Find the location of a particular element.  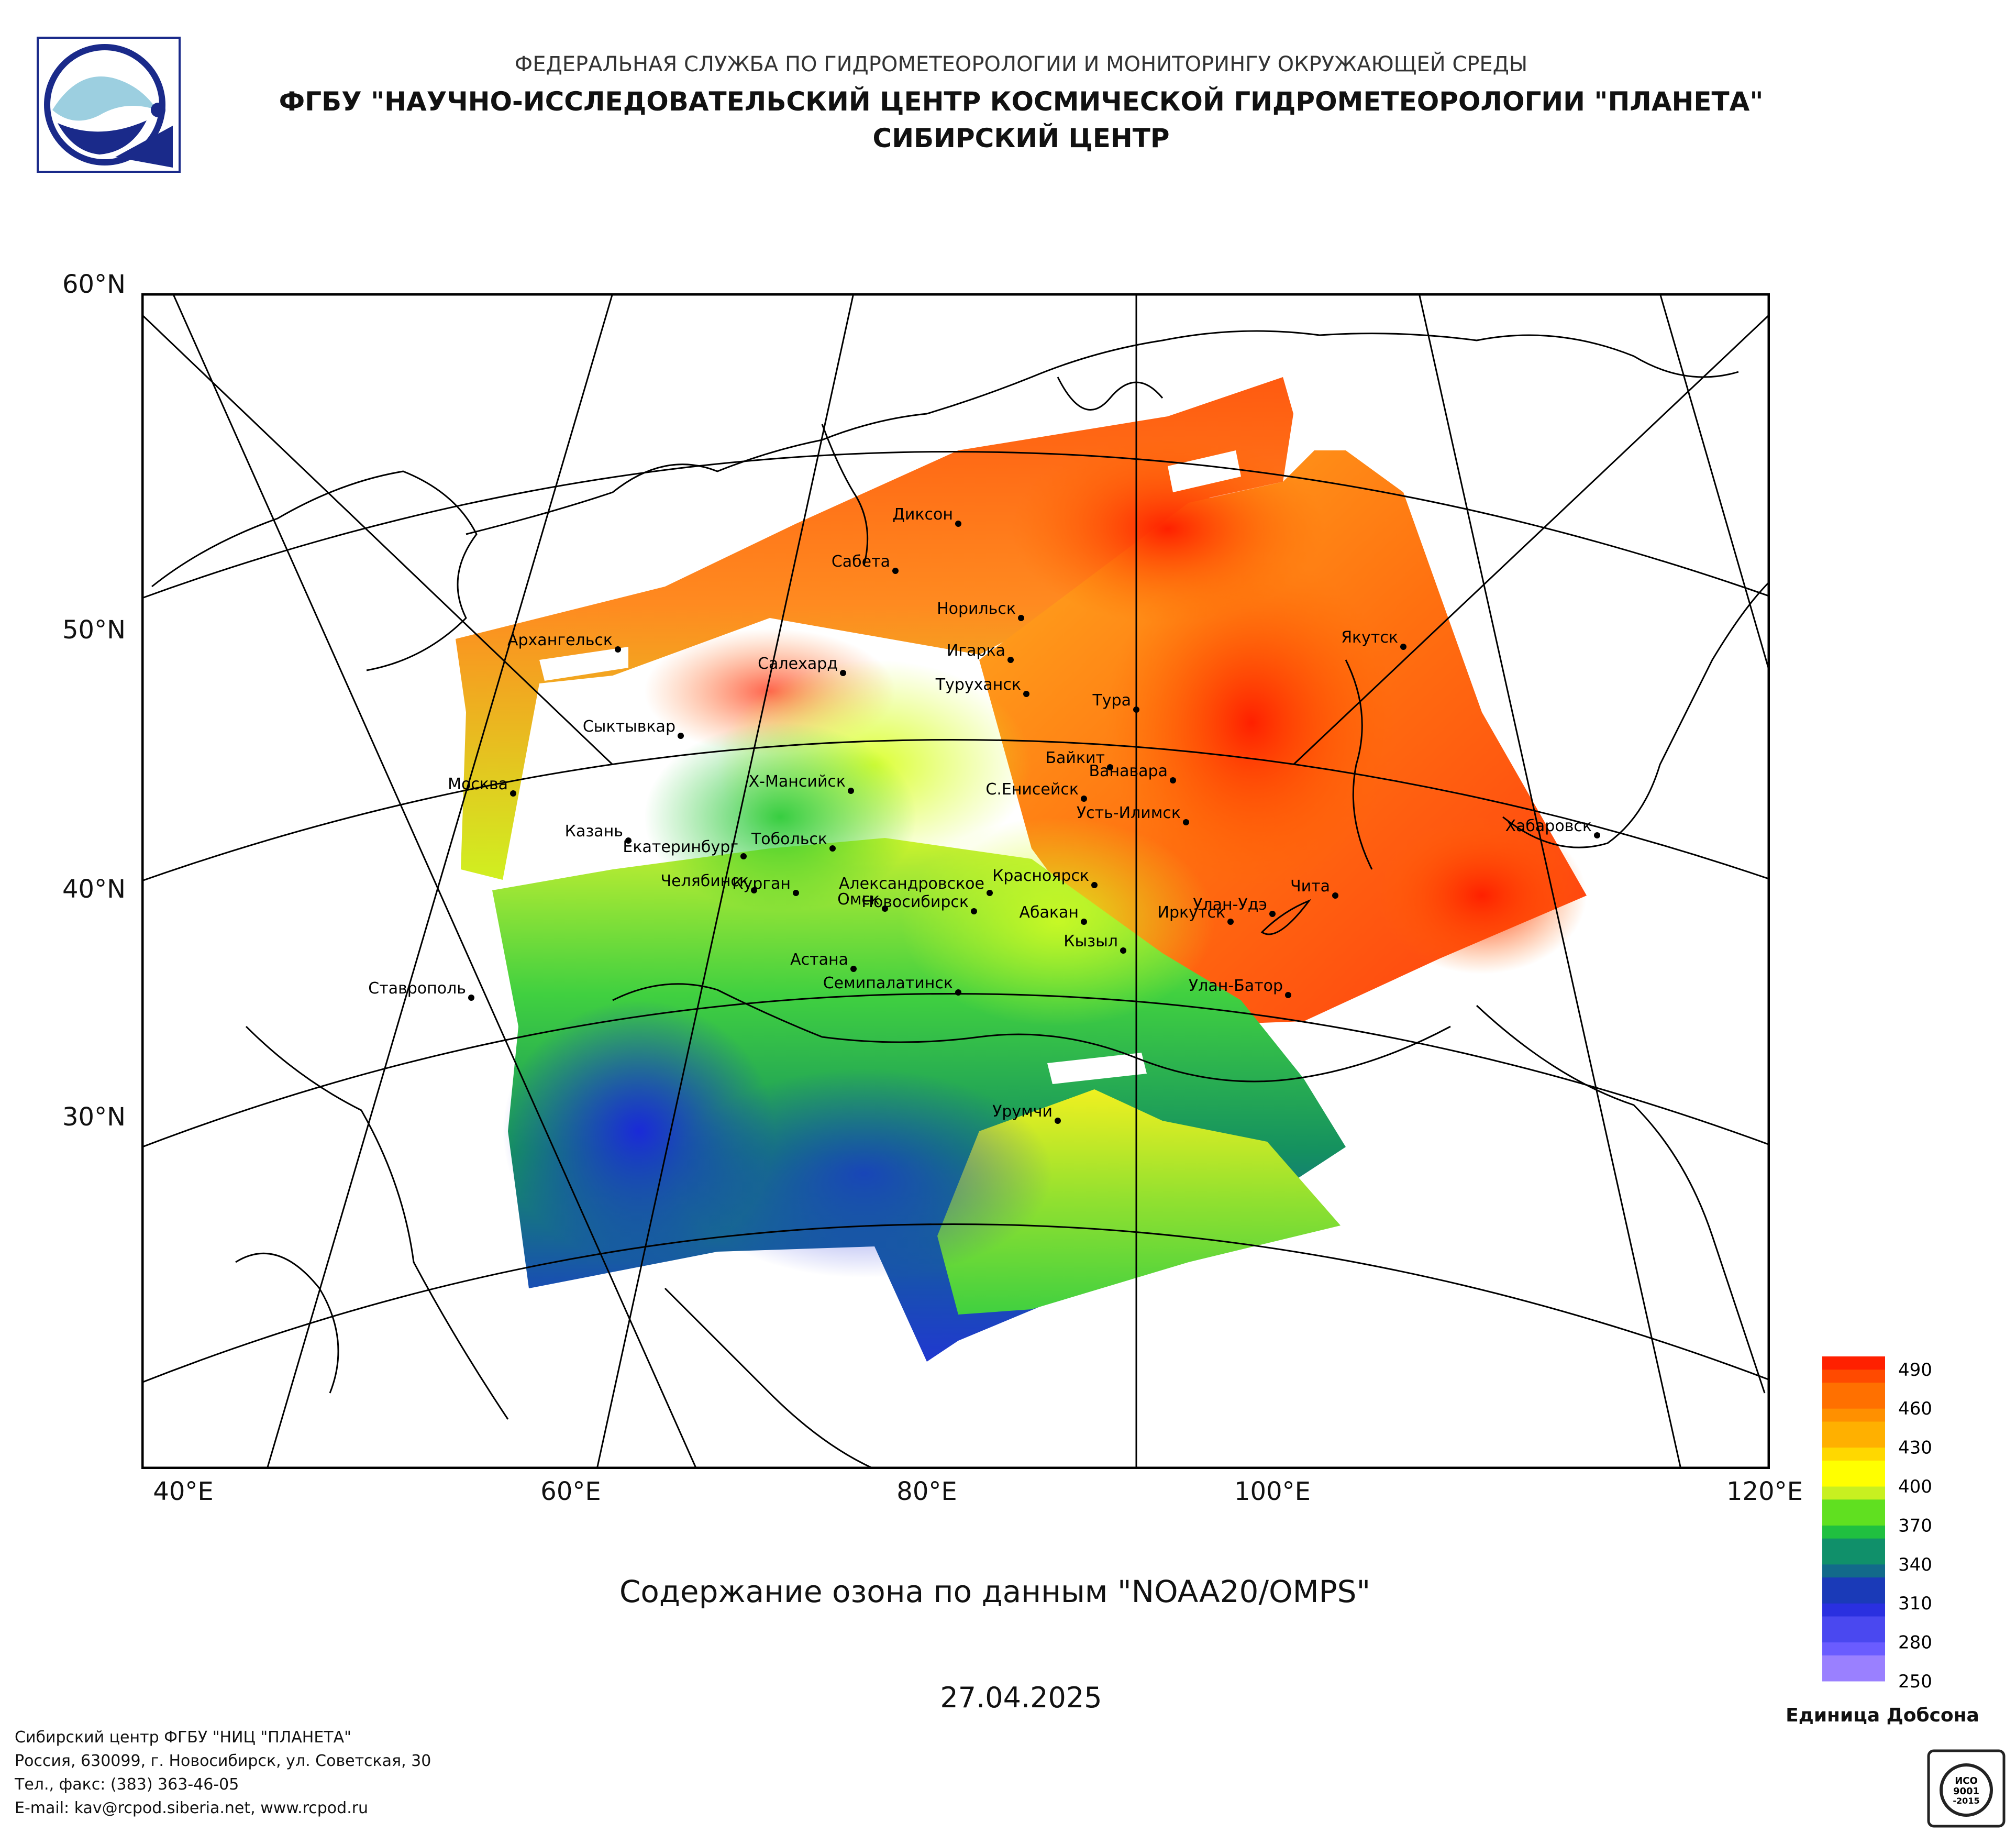

city-0-label: Диксон is located at coordinates (923, 514).